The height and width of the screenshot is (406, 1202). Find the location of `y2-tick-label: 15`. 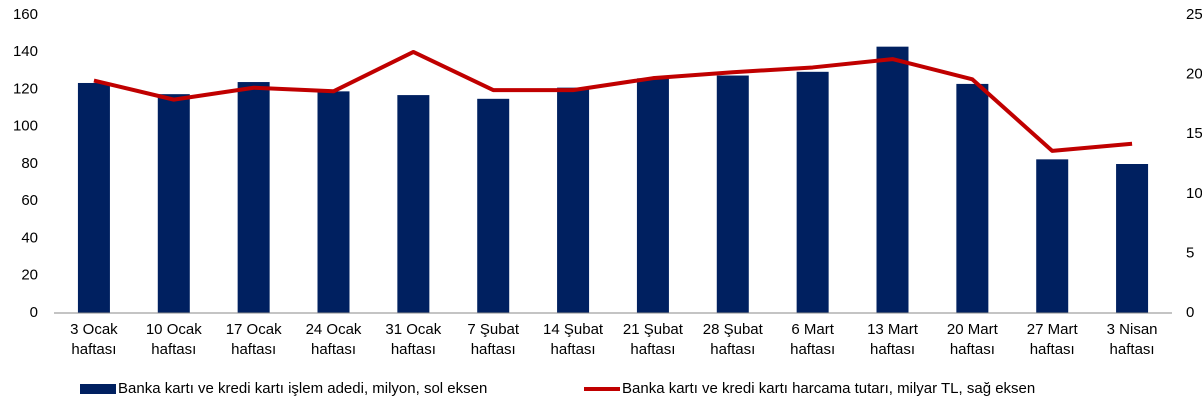

y2-tick-label: 15 is located at coordinates (1194, 133).